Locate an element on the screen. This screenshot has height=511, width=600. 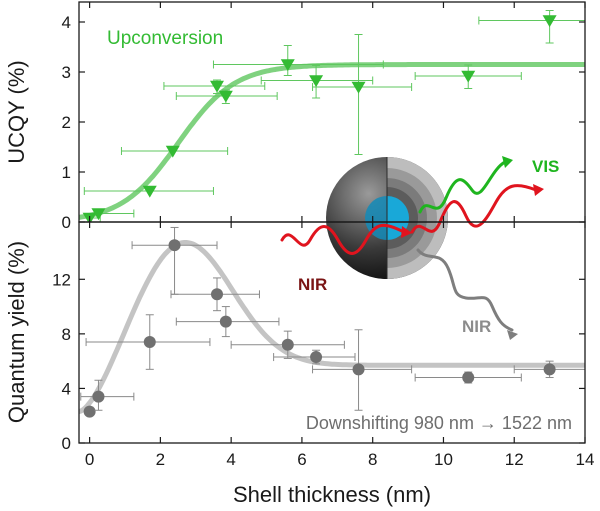
x-tick-label: 0 is located at coordinates (89, 459).